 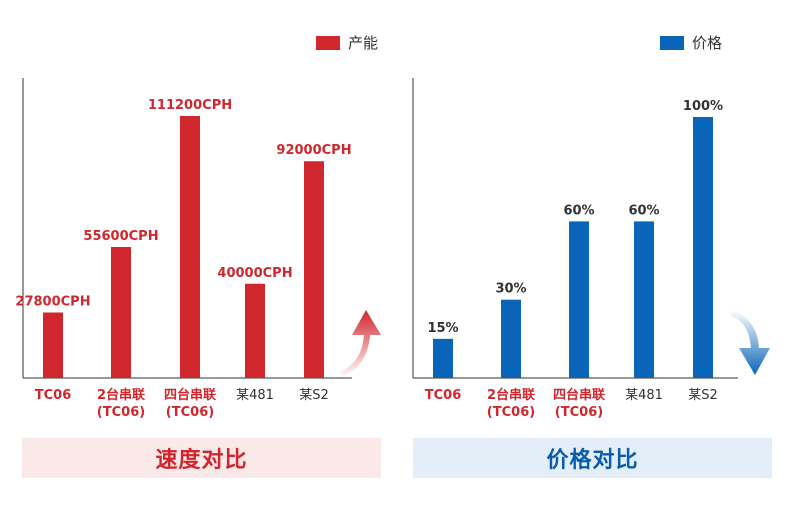 I want to click on trend-up-arrow-icon, so click(x=360, y=344).